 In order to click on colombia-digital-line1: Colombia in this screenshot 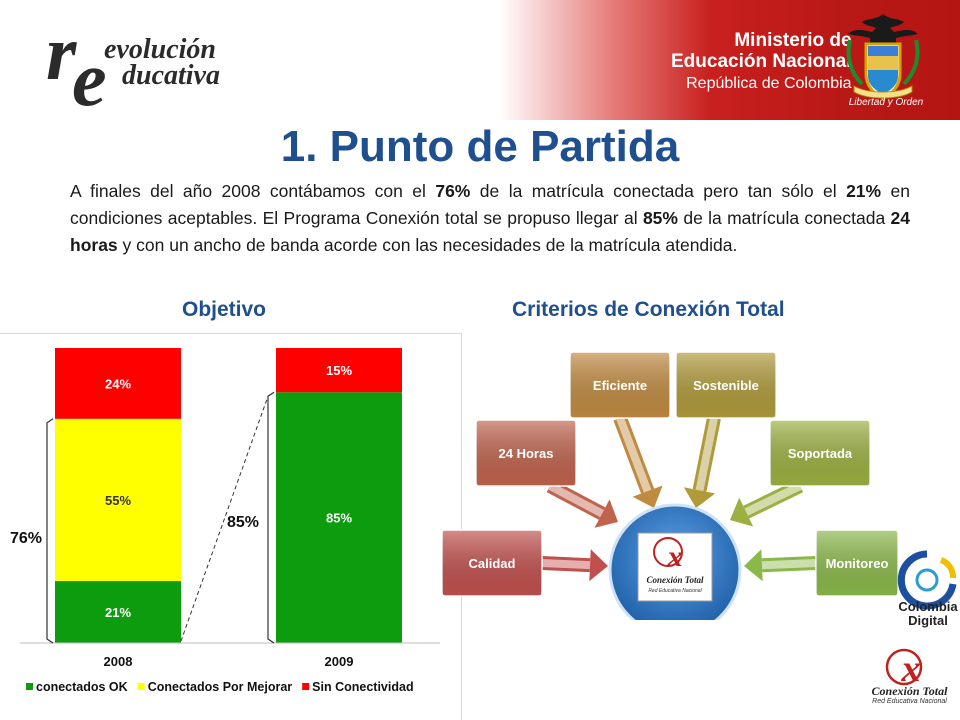, I will do `click(928, 606)`.